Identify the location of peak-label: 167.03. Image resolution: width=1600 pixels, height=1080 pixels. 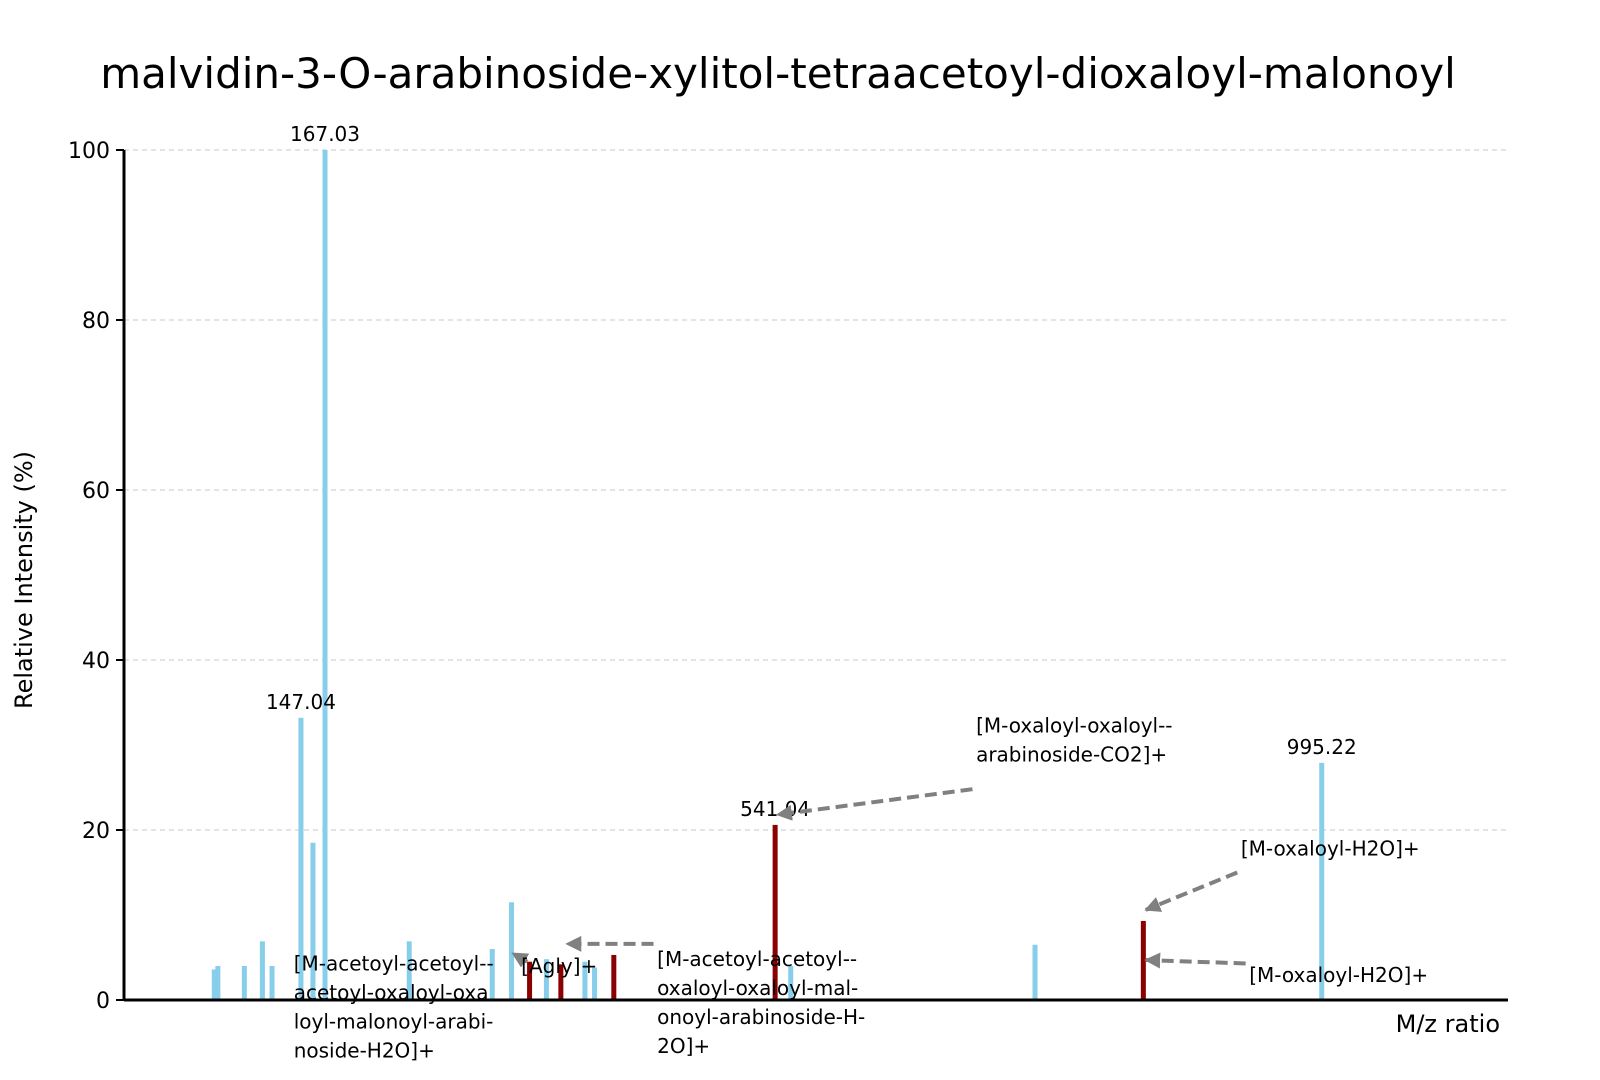
(325, 134).